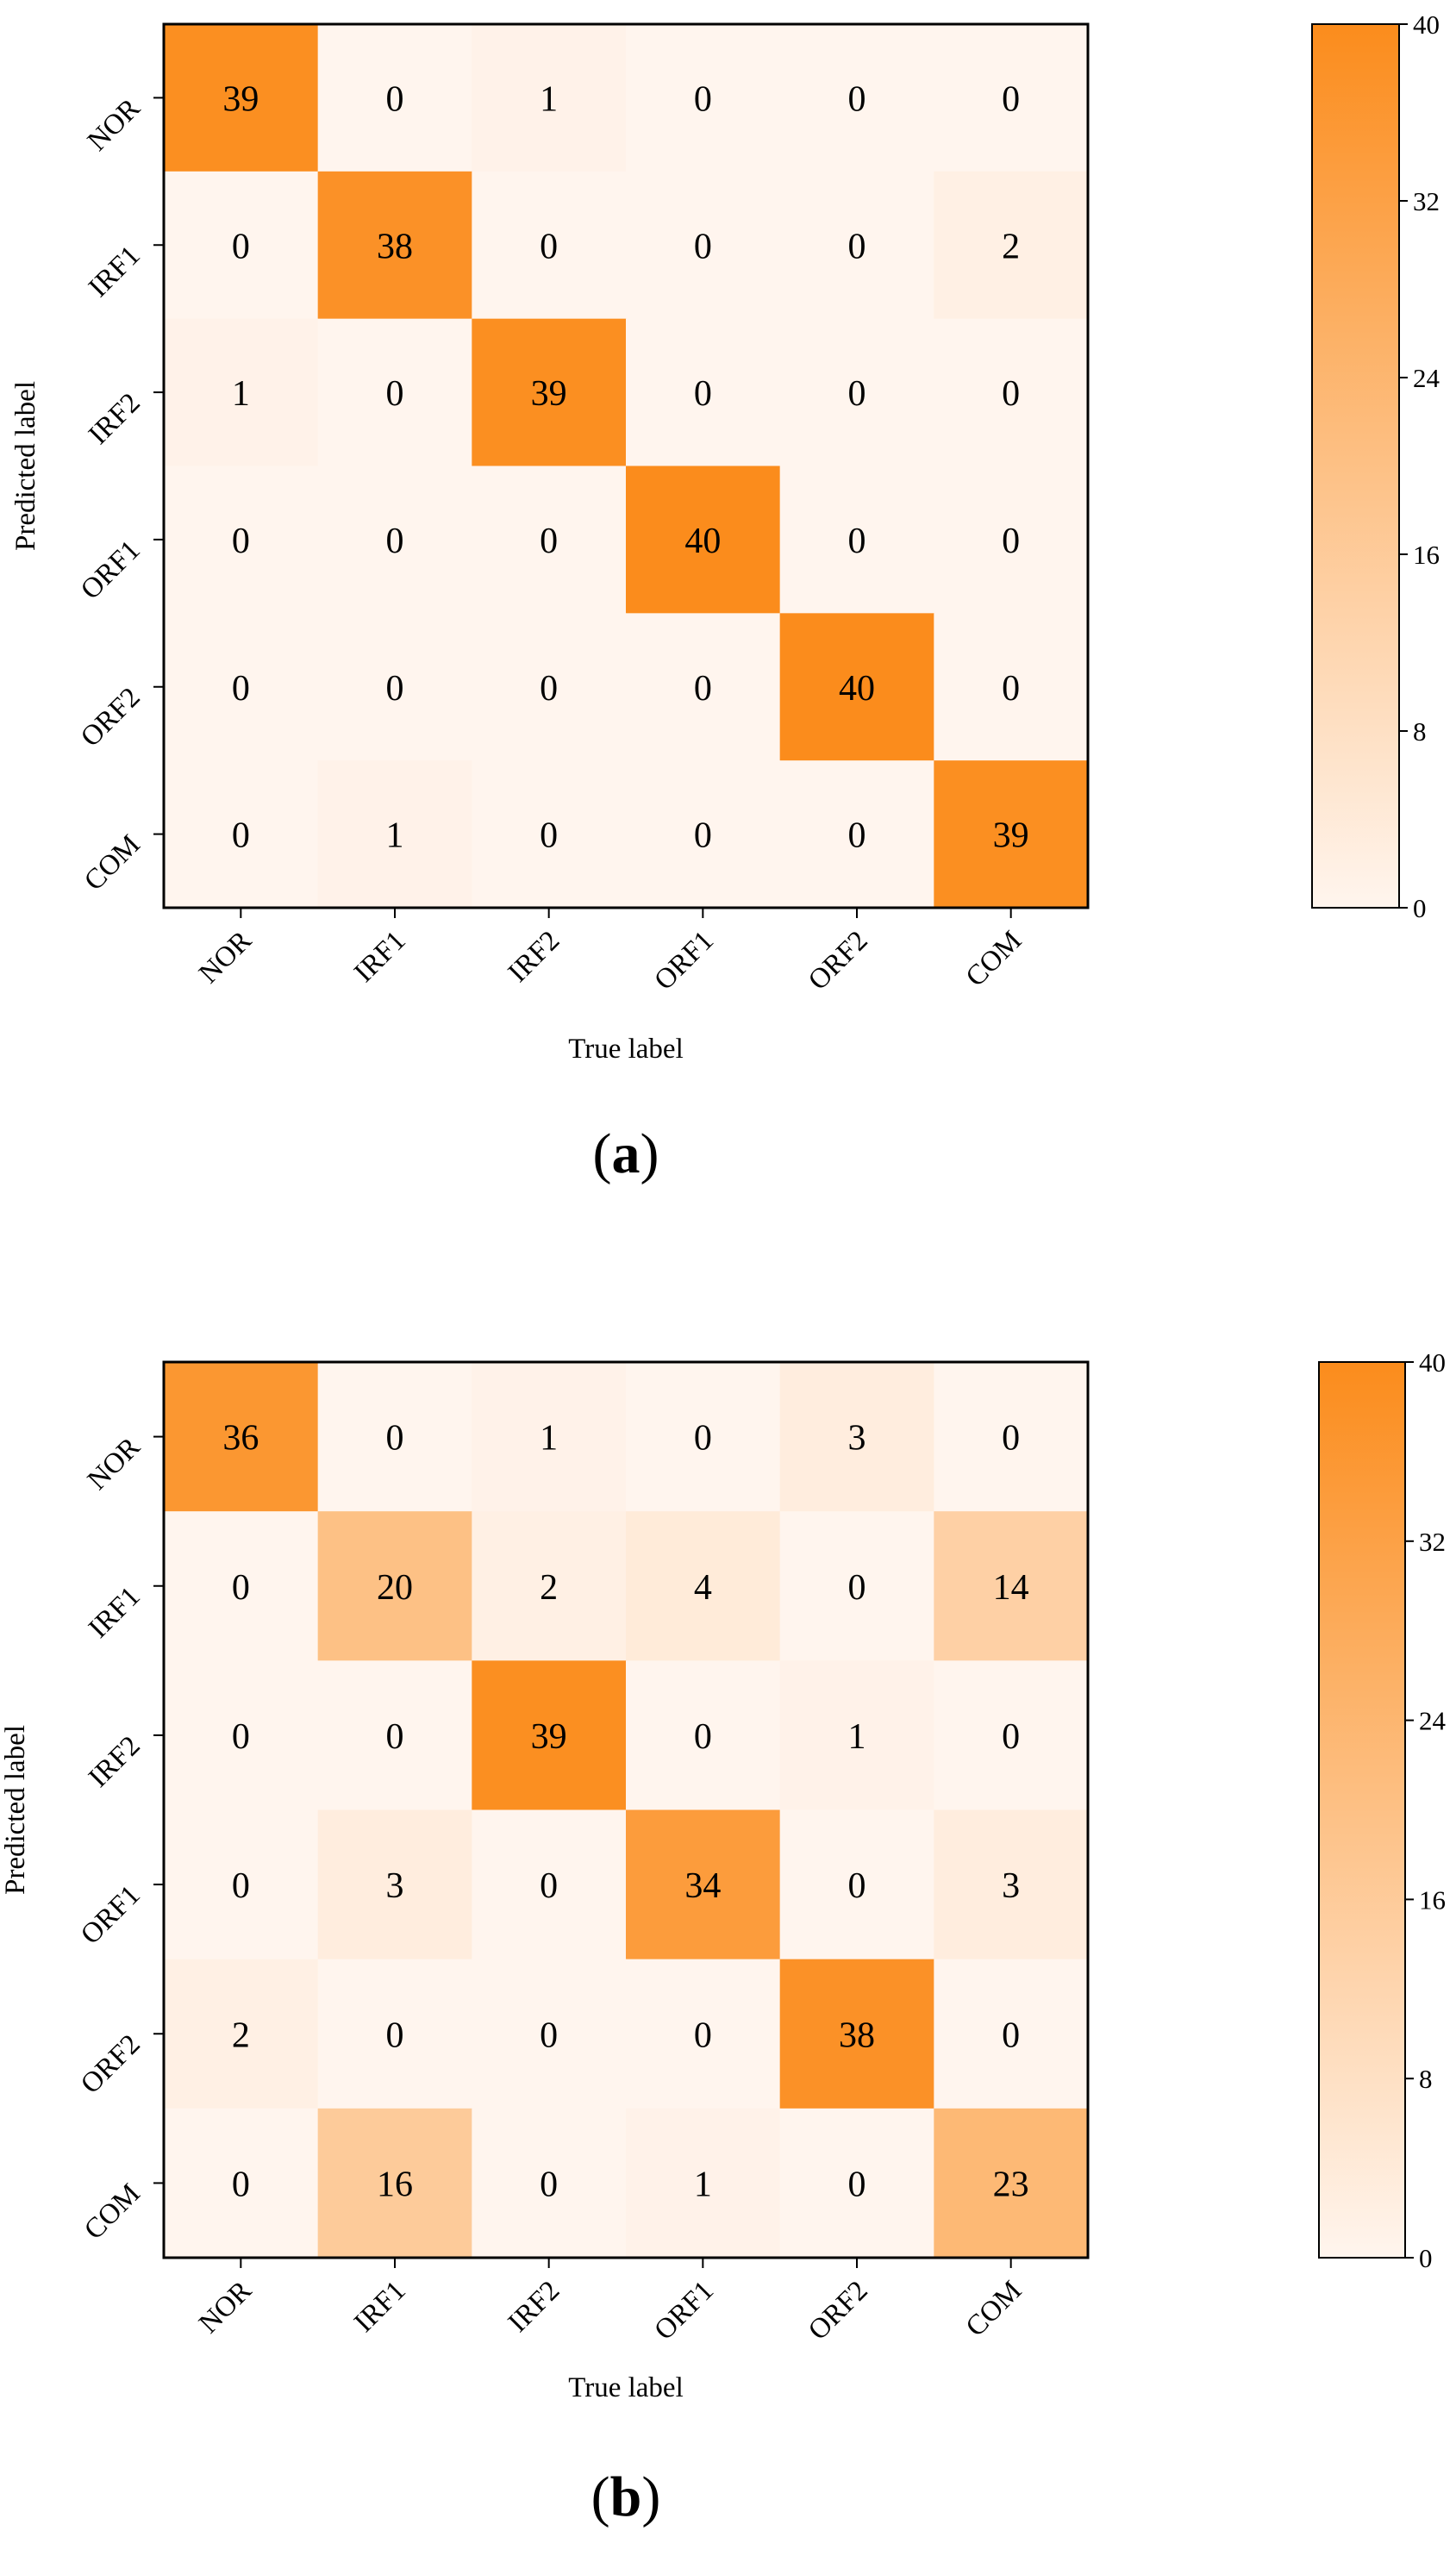  I want to click on x-tick-label: IRF2, so click(535, 2306).